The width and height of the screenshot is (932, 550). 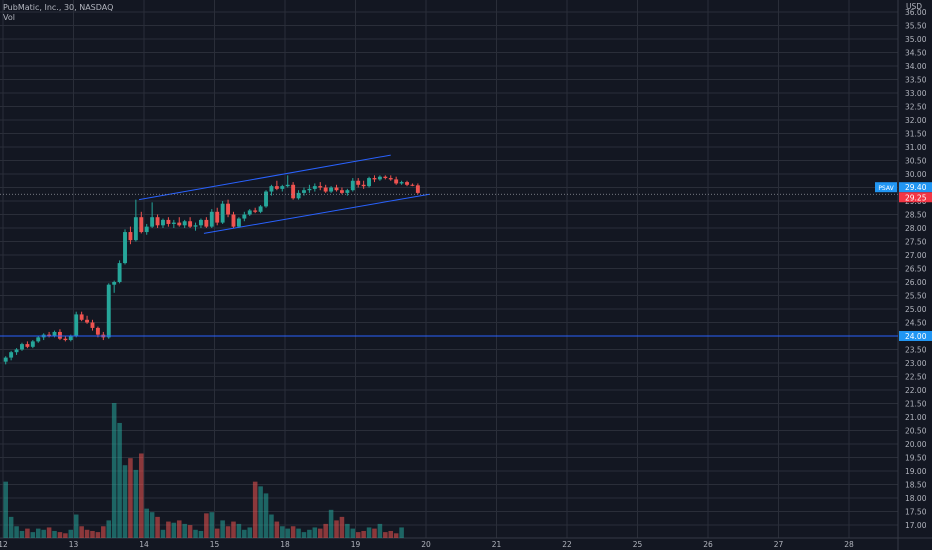 What do you see at coordinates (203, 470) in the screenshot?
I see `volume-bars` at bounding box center [203, 470].